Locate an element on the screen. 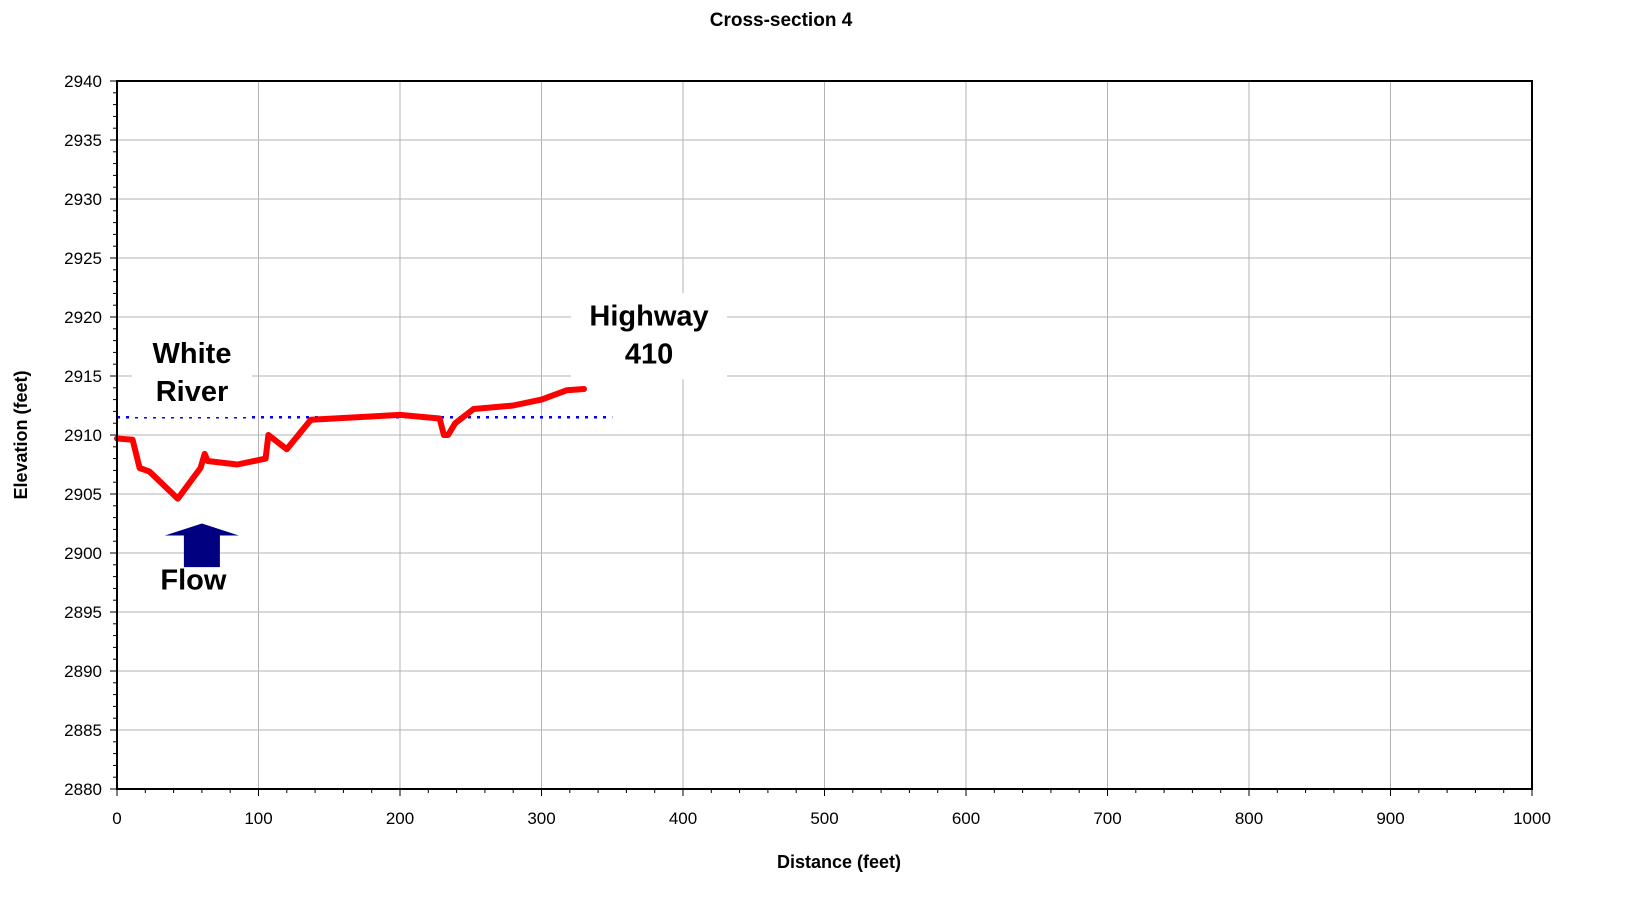 The image size is (1639, 918). annotation-label: Highway 410 is located at coordinates (649, 336).